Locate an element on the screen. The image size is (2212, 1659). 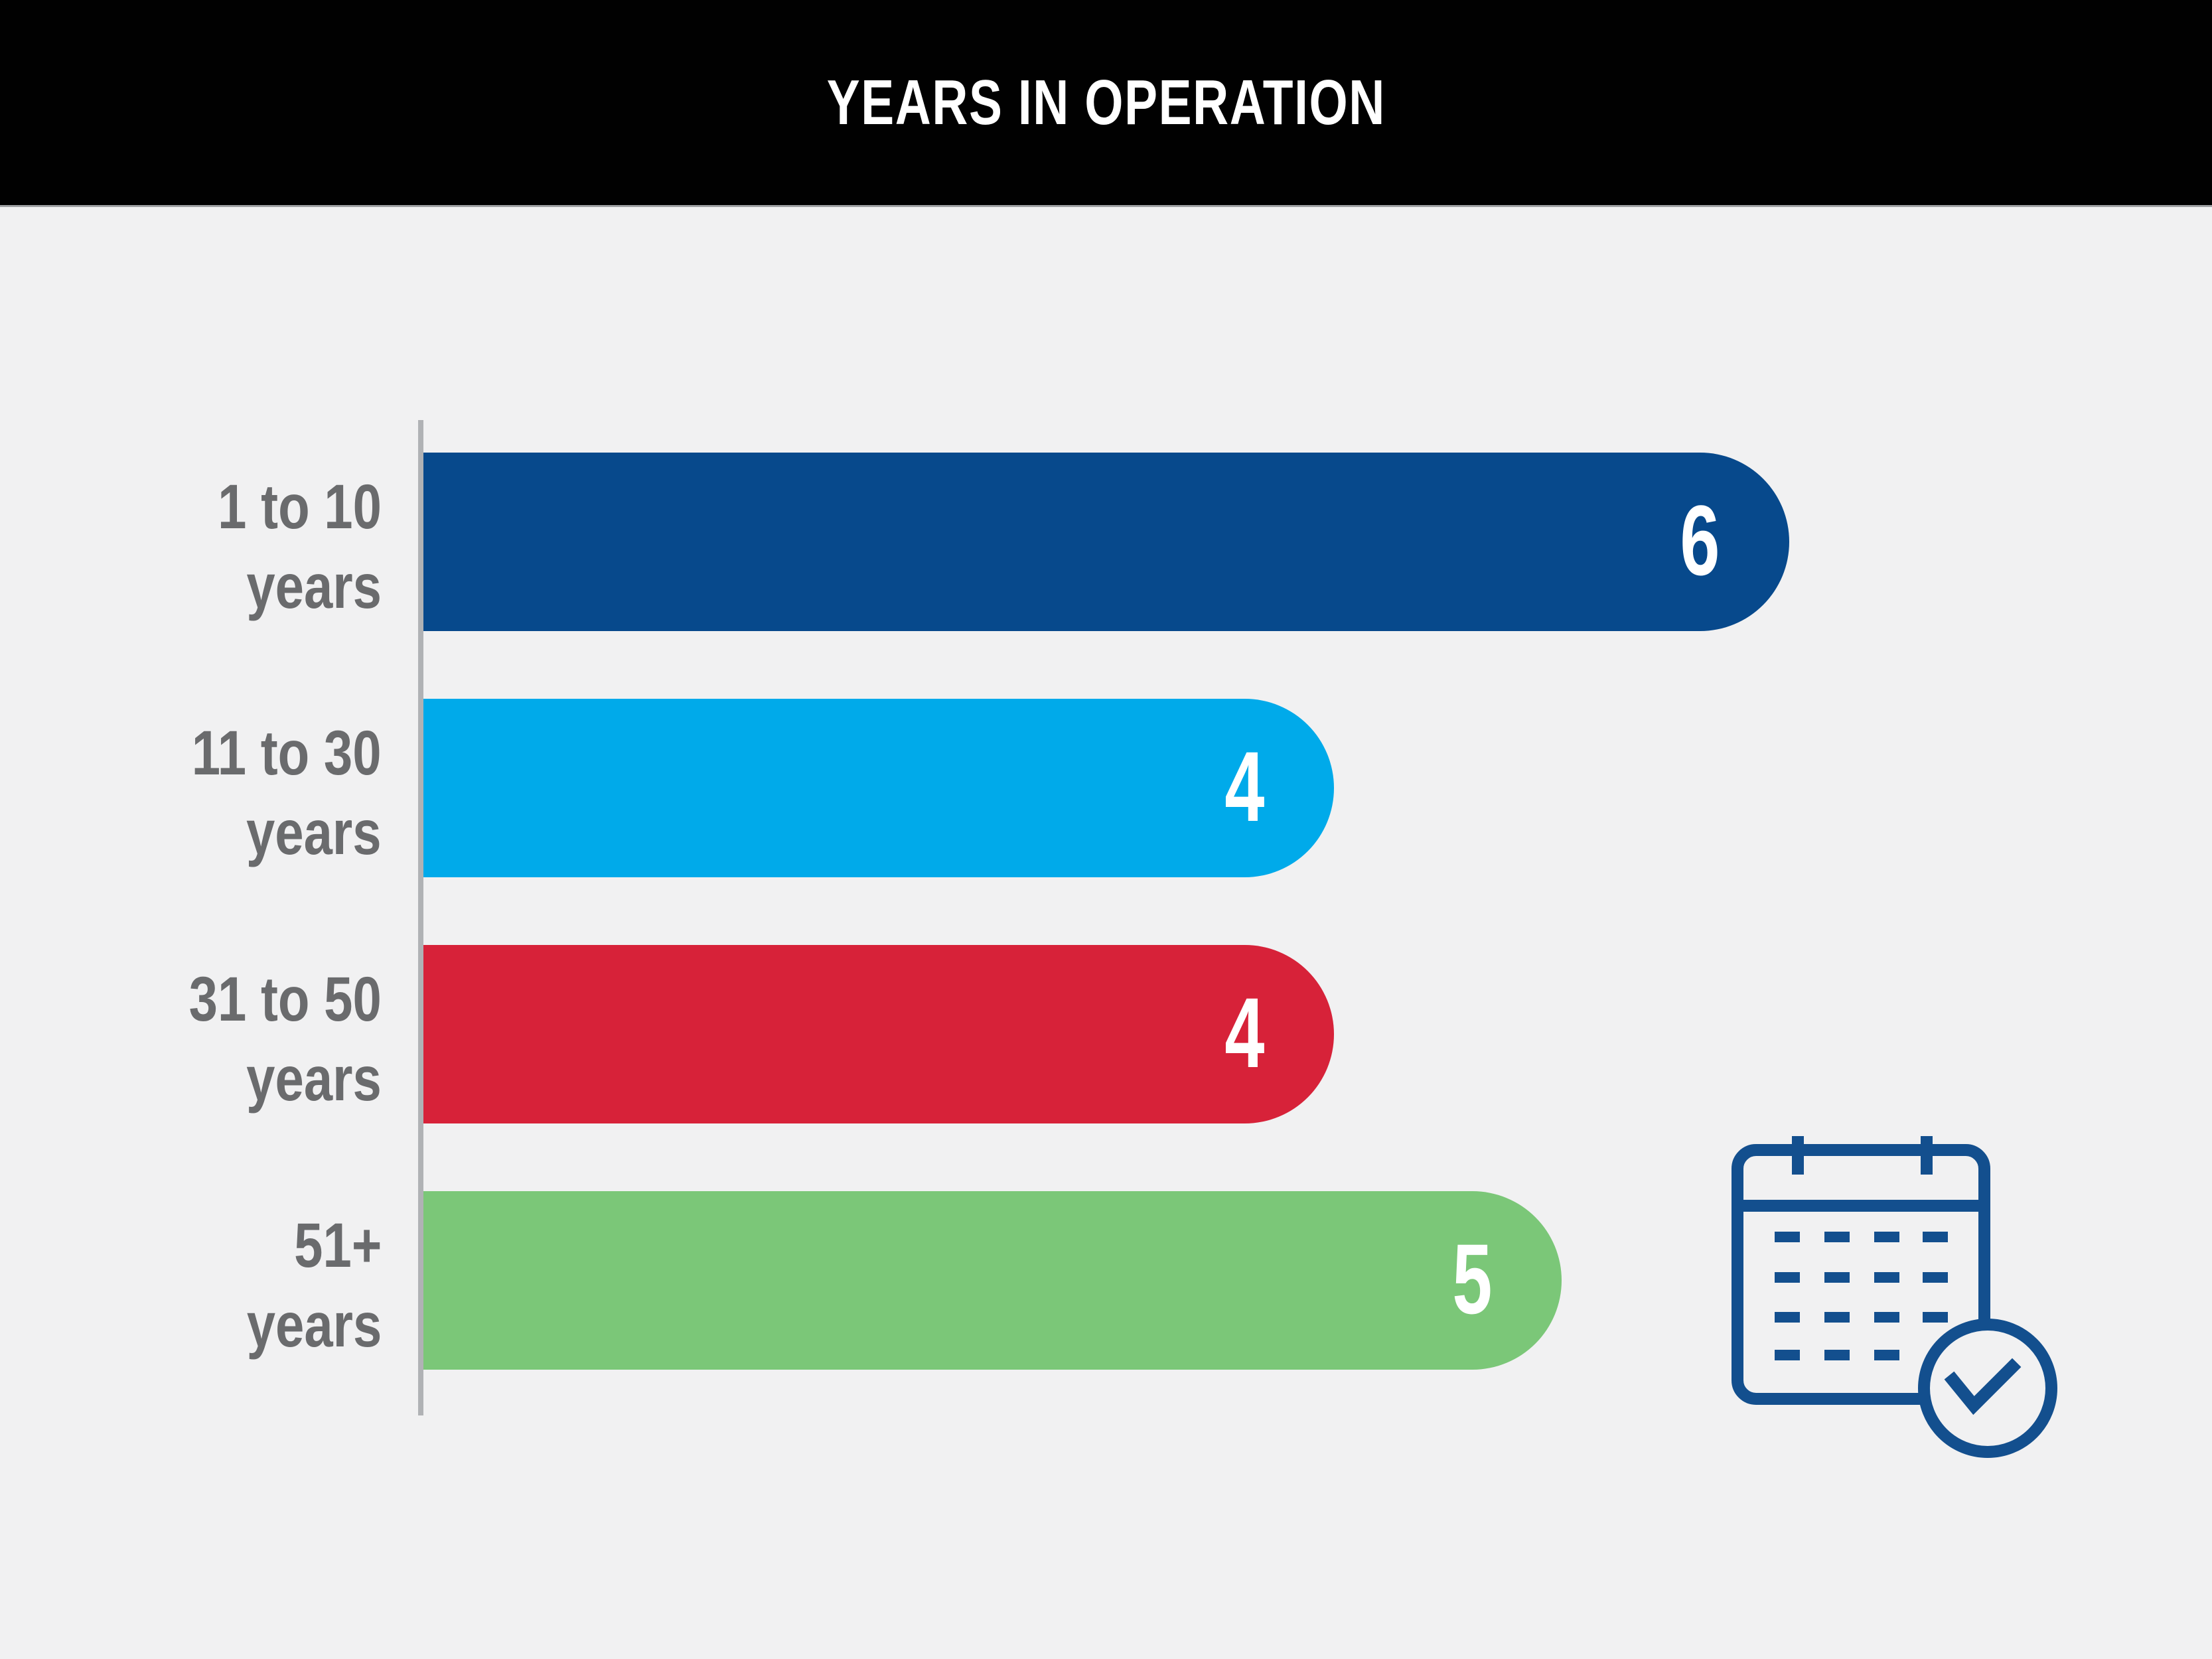
check-mark-icon is located at coordinates (1983, 1386).